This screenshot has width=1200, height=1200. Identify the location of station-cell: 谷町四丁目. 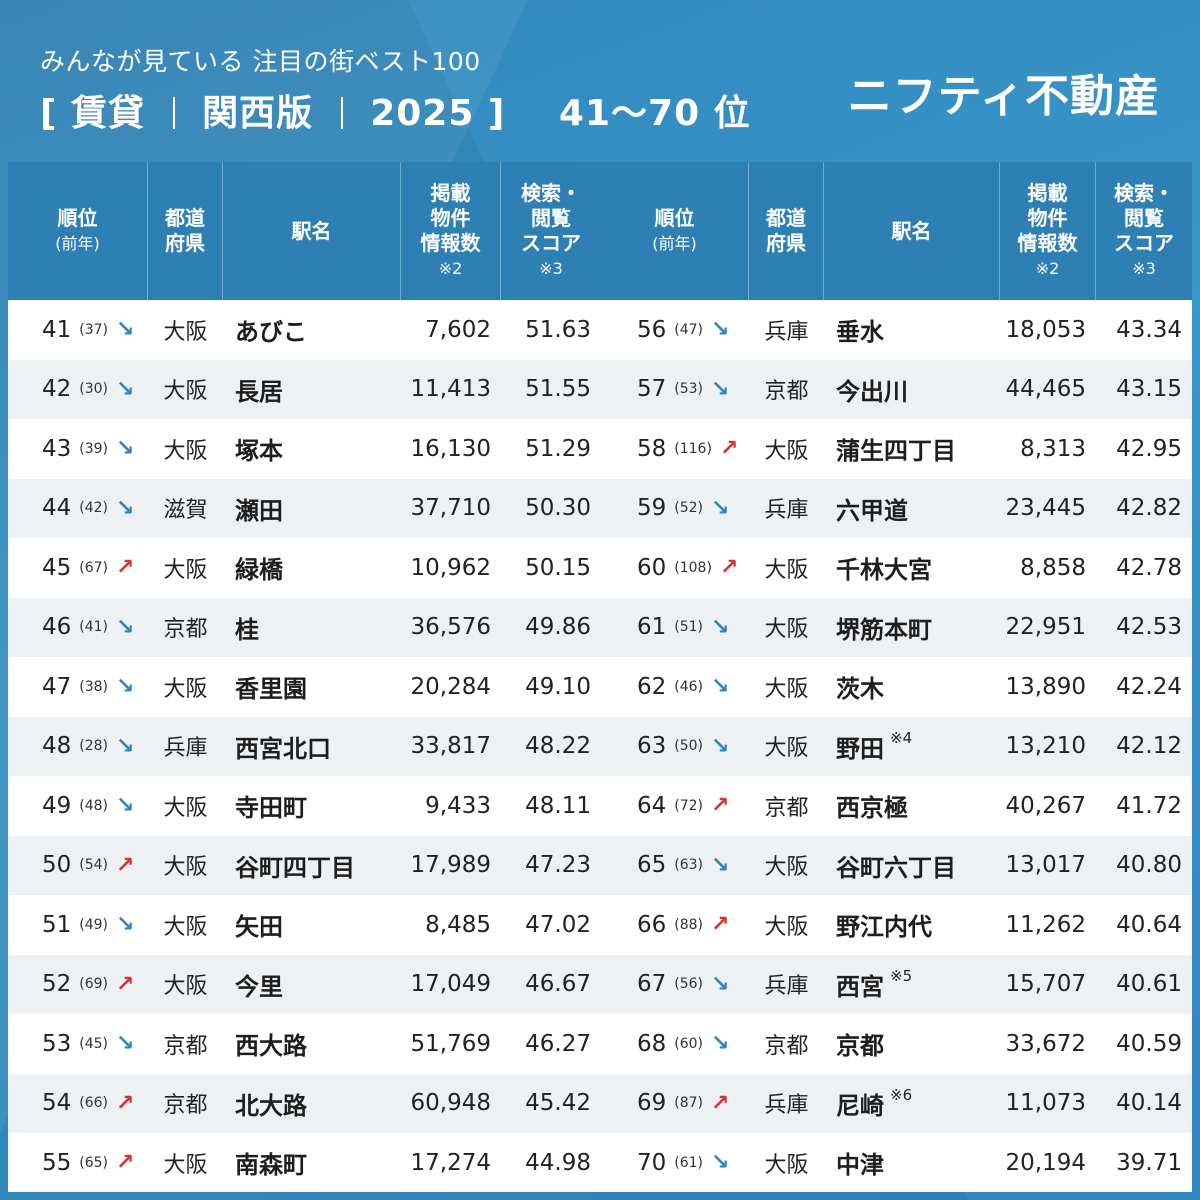
(312, 866).